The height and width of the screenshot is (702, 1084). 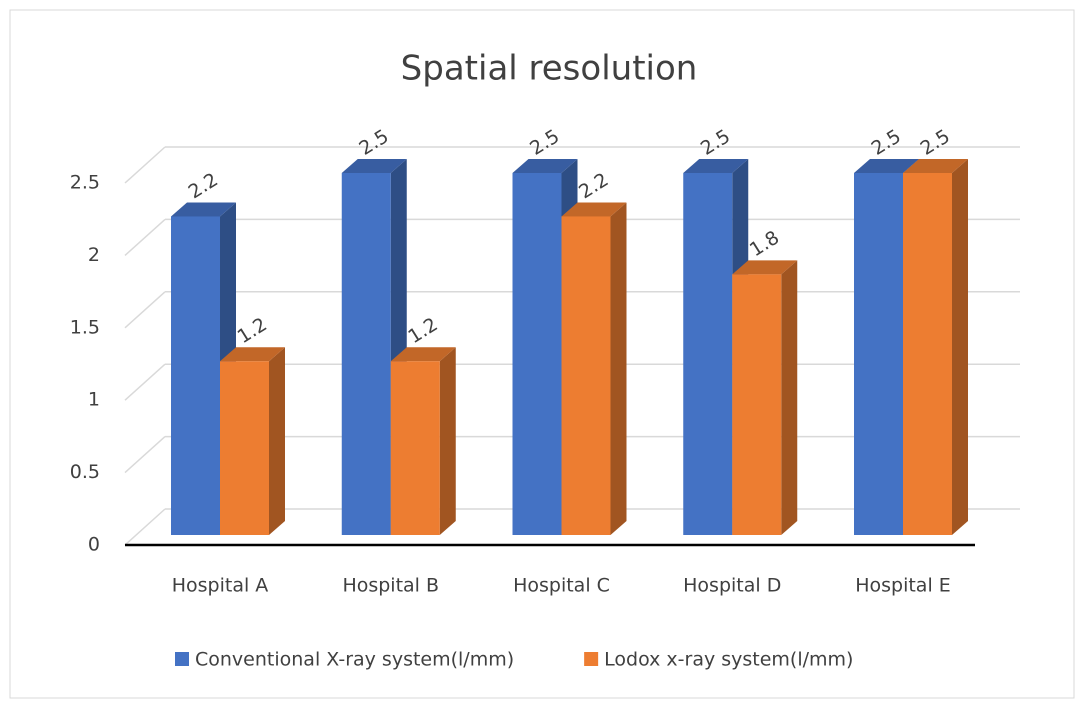 What do you see at coordinates (561, 586) in the screenshot?
I see `x-tick-label: Hospital C` at bounding box center [561, 586].